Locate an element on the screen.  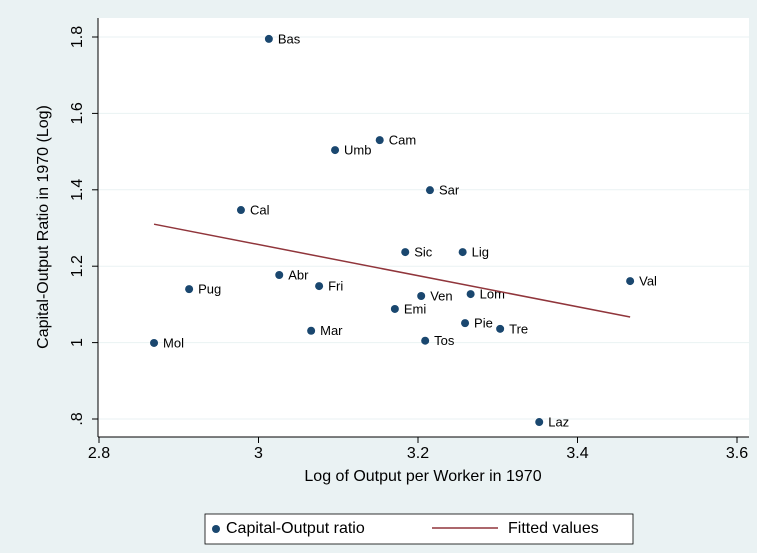
y-tick-label: 1.6 is located at coordinates (77, 113).